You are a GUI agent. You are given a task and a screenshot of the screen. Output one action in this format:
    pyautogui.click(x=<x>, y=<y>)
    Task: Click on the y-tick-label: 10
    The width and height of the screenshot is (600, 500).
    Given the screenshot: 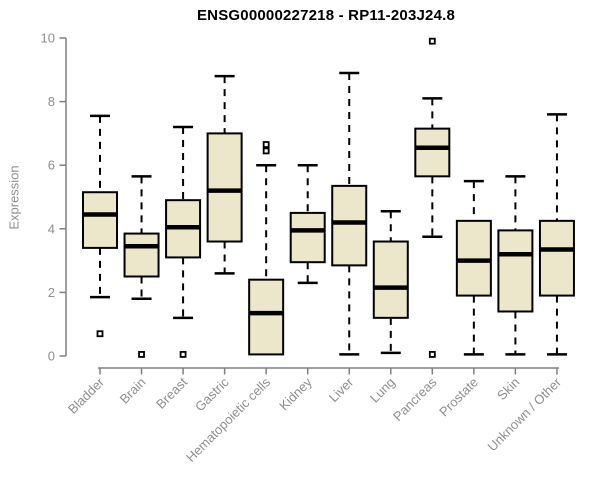 What is the action you would take?
    pyautogui.click(x=48, y=38)
    